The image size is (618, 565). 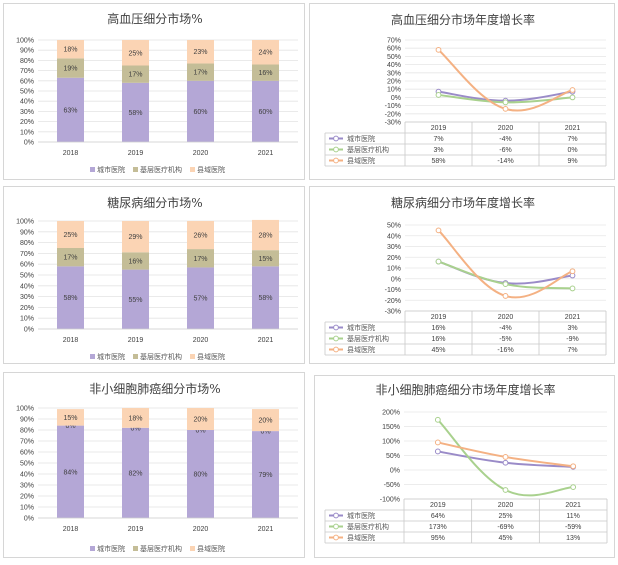 I want to click on data-label: 20%, so click(x=265, y=421).